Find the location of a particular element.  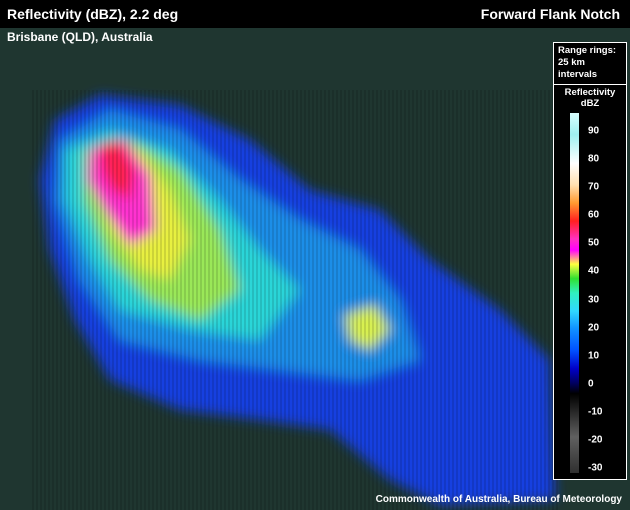

rings-detail: 25 km is located at coordinates (571, 62).